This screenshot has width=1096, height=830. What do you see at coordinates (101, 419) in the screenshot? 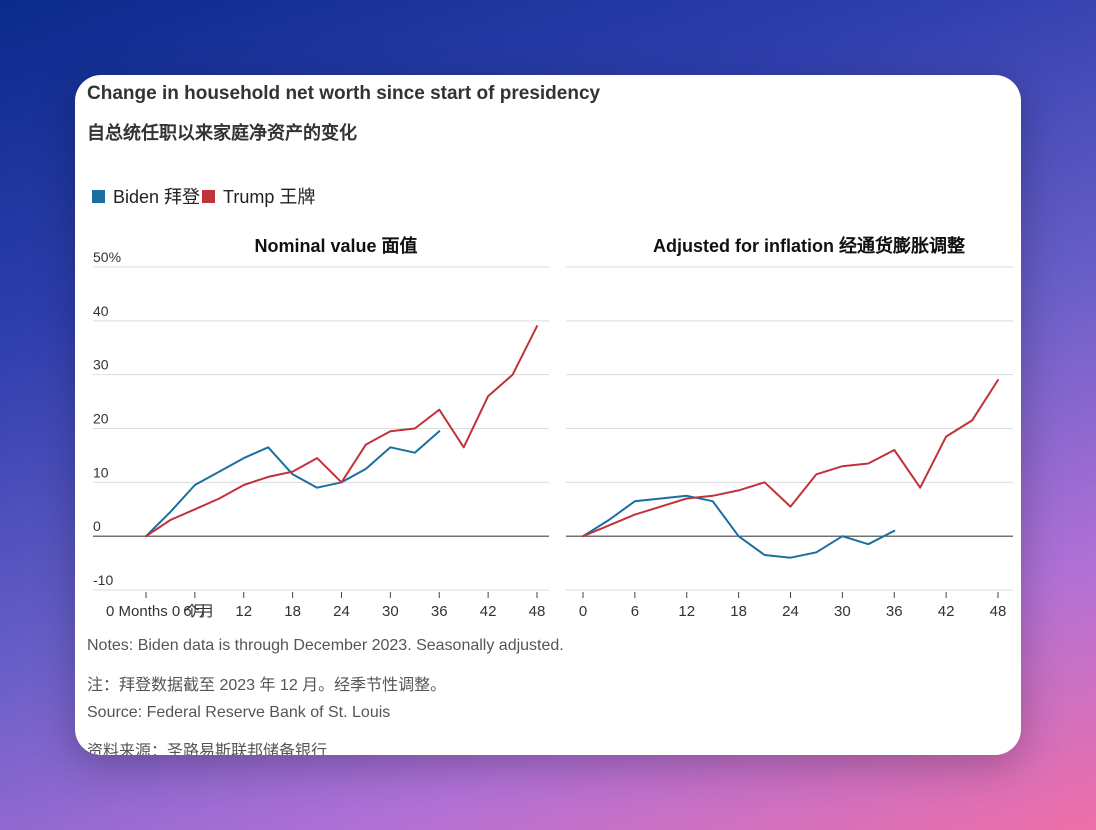
I see `y-tick-label: 20` at bounding box center [101, 419].